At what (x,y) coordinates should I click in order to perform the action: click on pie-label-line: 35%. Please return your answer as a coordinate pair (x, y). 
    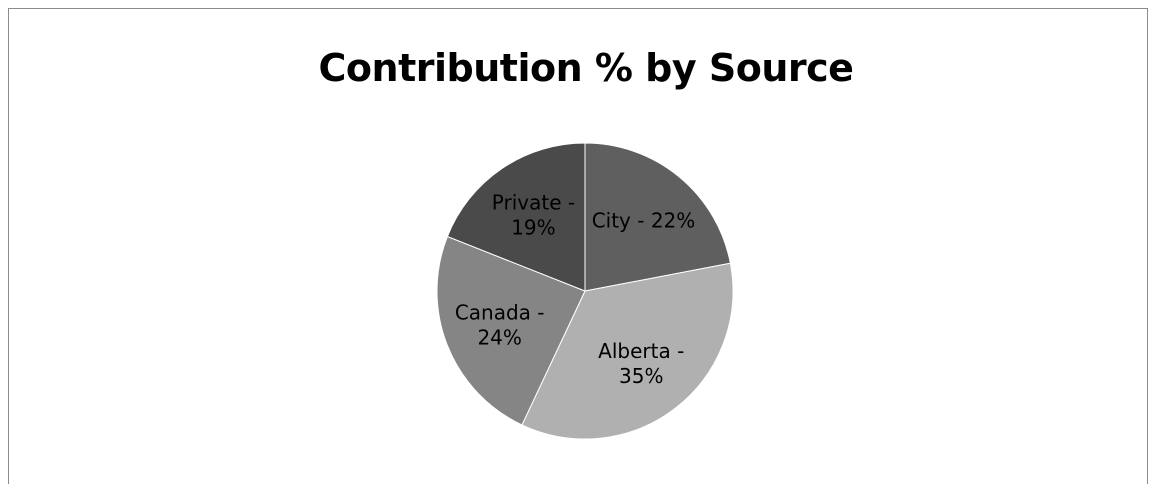
    Looking at the image, I should click on (641, 376).